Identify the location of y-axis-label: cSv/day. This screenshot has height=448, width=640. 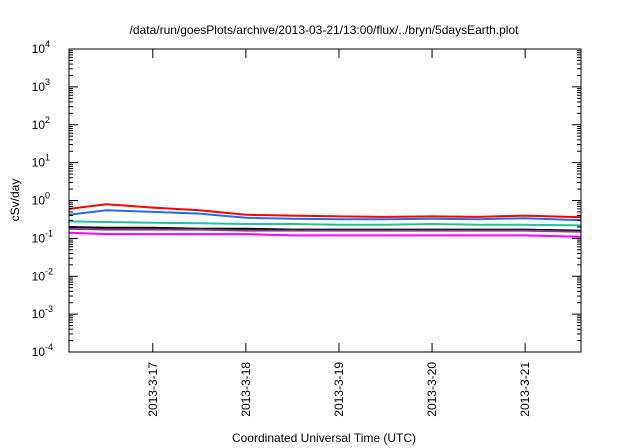
(15, 200).